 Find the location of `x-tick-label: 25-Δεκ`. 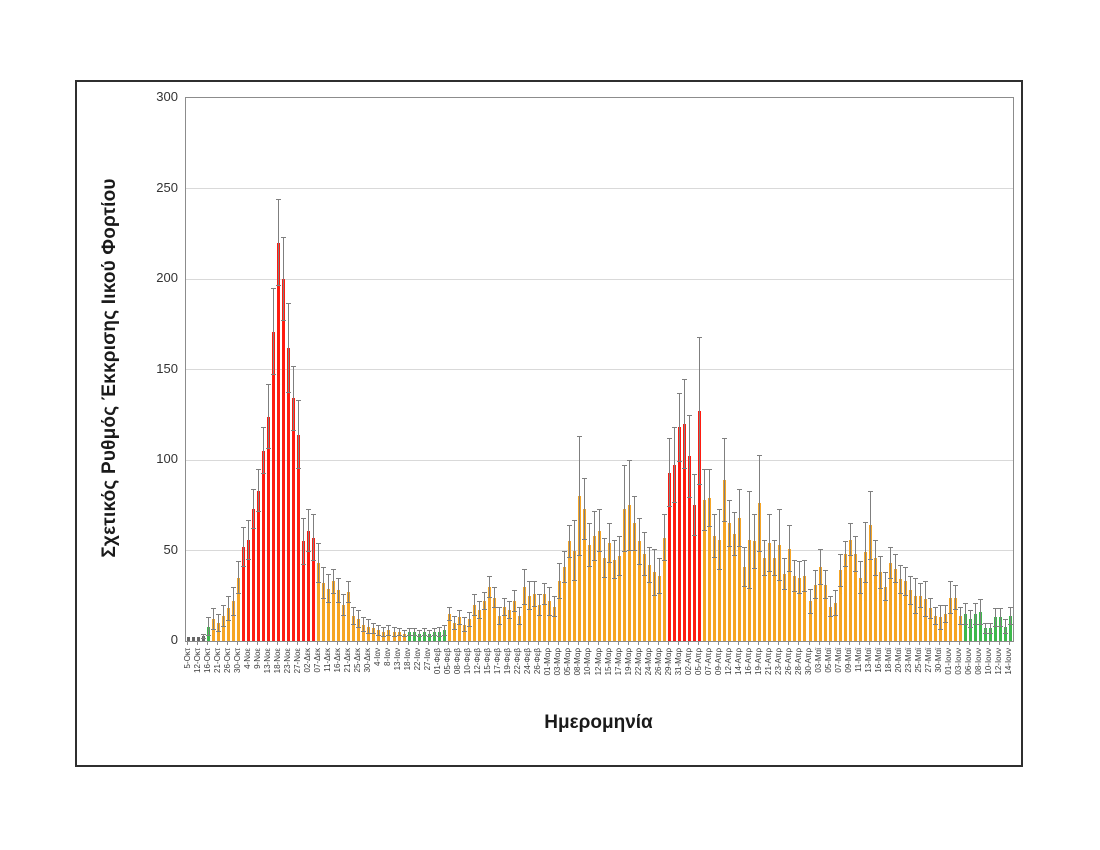

x-tick-label: 25-Δεκ is located at coordinates (357, 660).